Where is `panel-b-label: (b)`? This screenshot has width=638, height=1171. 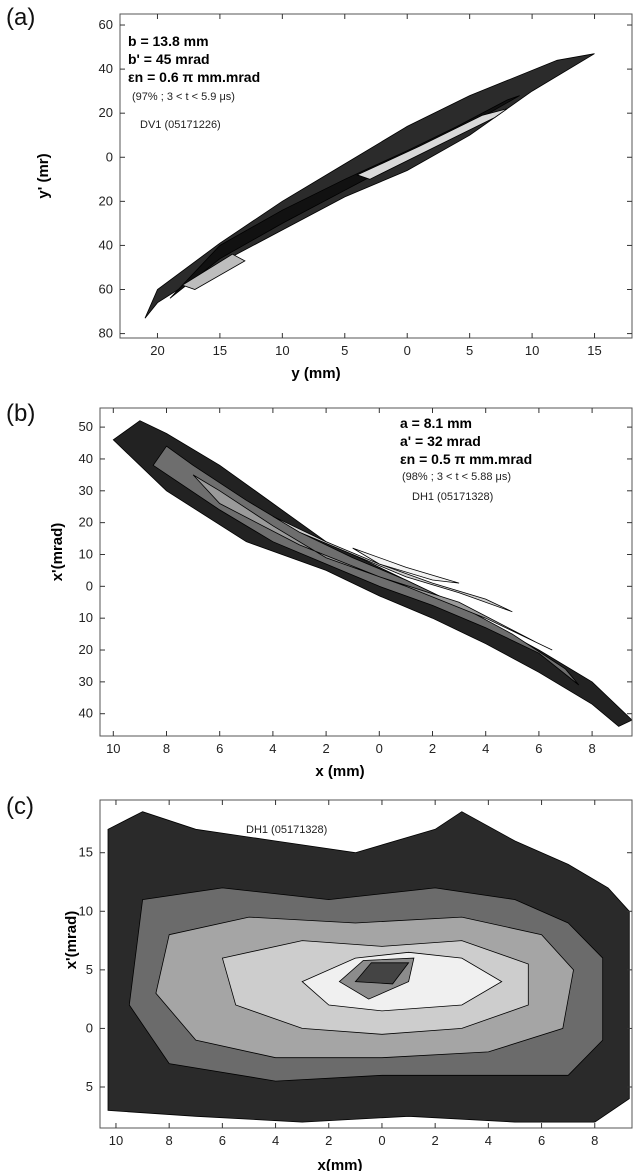
panel-b-label: (b) is located at coordinates (21, 413).